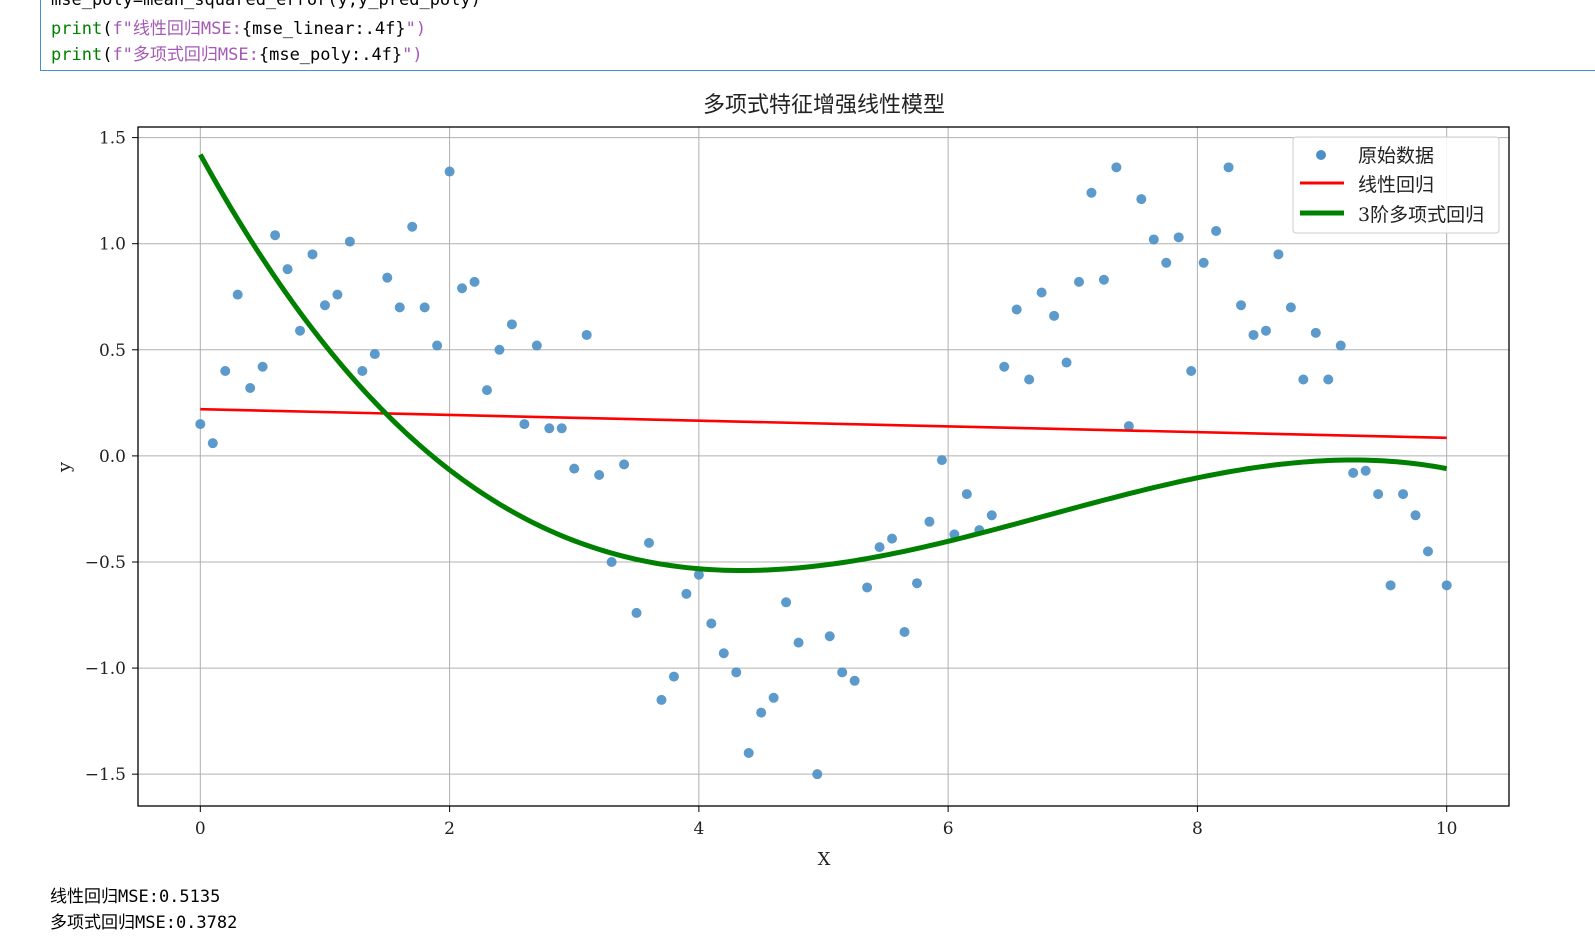 This screenshot has height=949, width=1595. I want to click on code-fstring: f"多项式回归MSE:, so click(185, 55).